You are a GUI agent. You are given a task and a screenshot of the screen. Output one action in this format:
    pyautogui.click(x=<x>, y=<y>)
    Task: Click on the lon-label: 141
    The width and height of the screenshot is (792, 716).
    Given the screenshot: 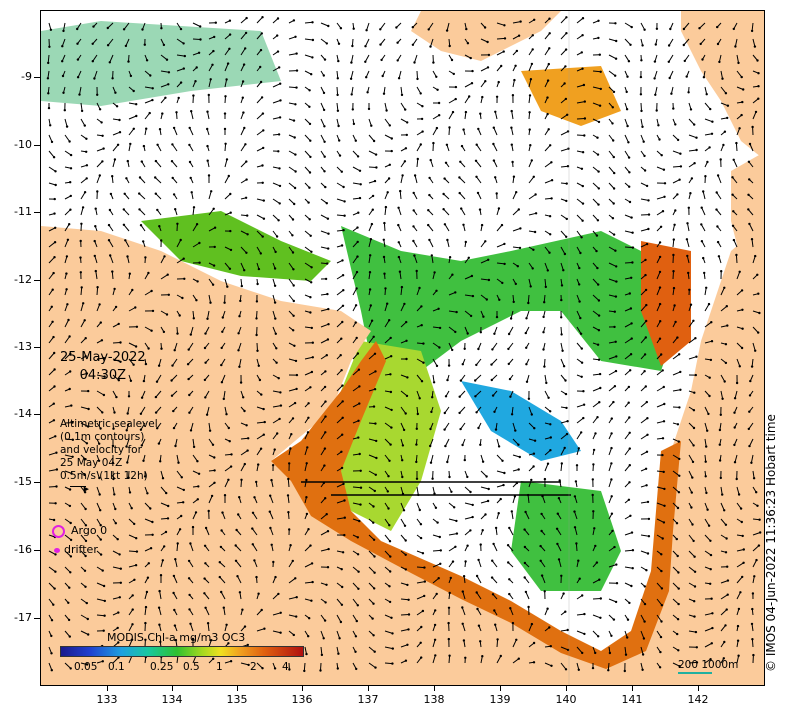 What is the action you would take?
    pyautogui.click(x=632, y=699)
    